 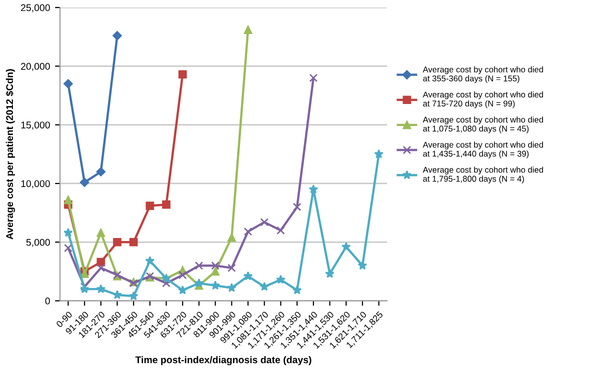 What do you see at coordinates (35, 184) in the screenshot?
I see `y-tick-label: 10,000` at bounding box center [35, 184].